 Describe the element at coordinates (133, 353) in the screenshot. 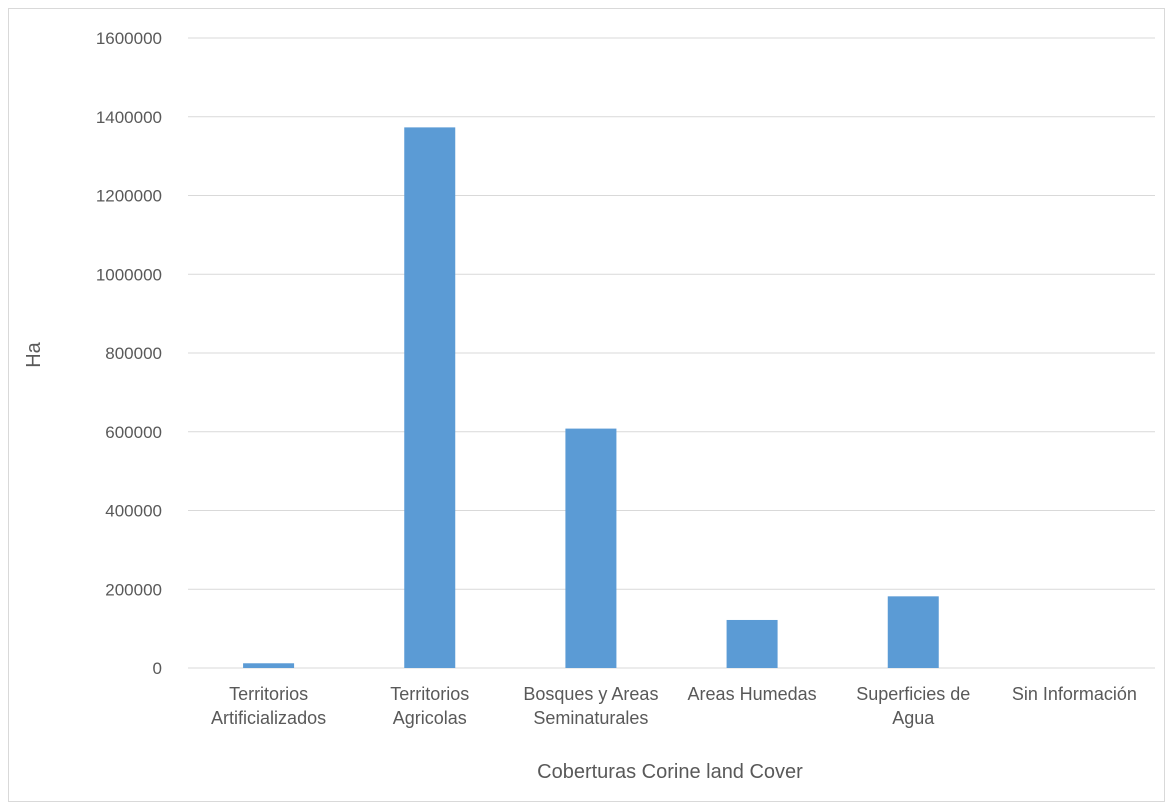

I see `y-tick-label: 800000` at that location.